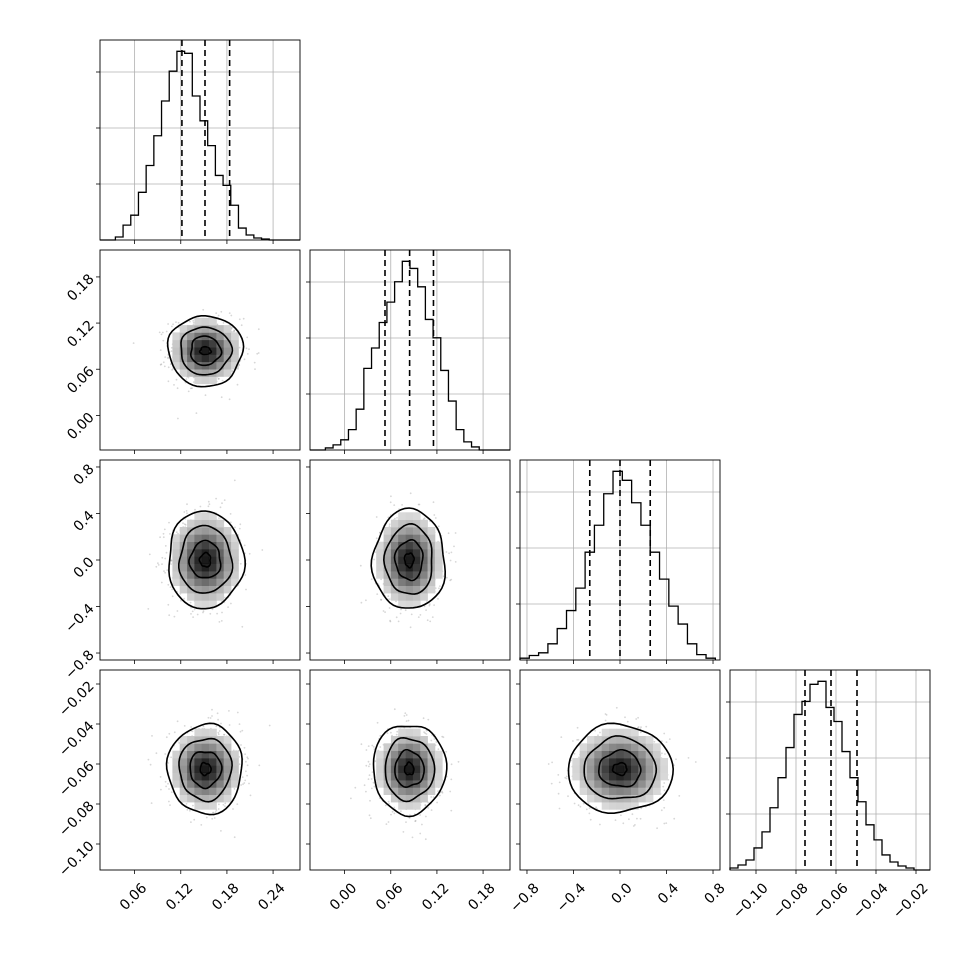 The height and width of the screenshot is (970, 970). I want to click on density-peak, so click(409, 769).